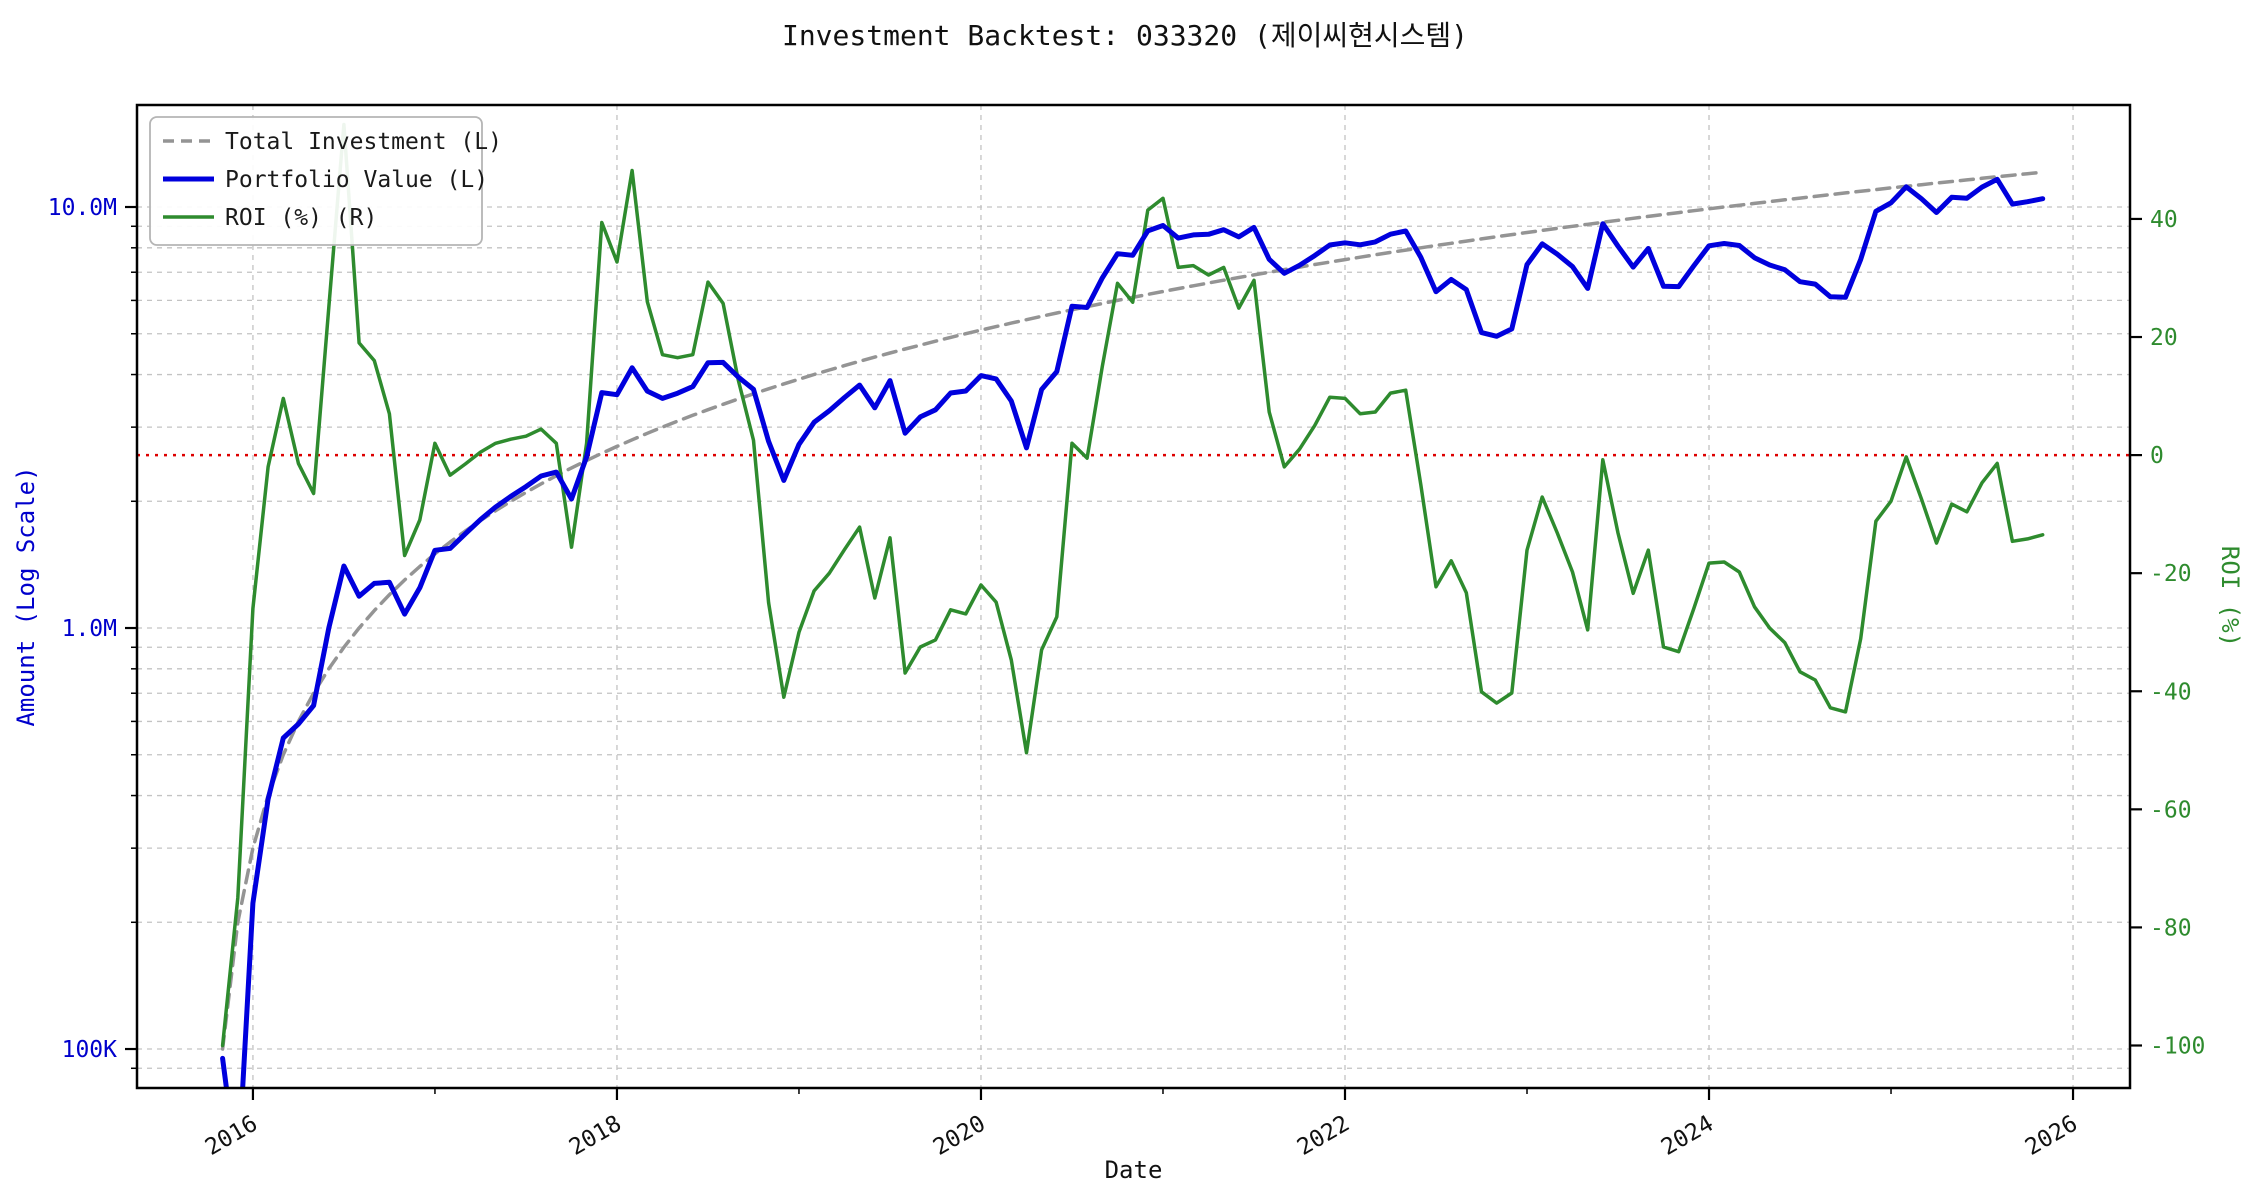  I want to click on x-tick-label: 2026, so click(2051, 1136).